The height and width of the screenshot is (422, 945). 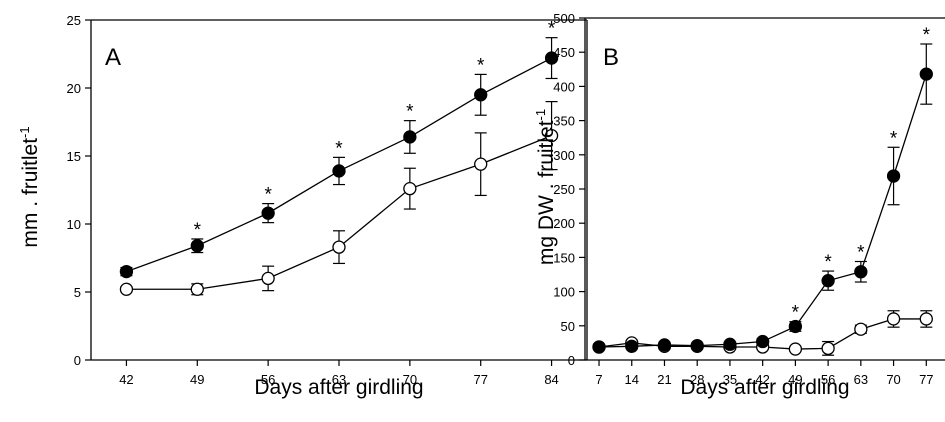 What do you see at coordinates (568, 326) in the screenshot?
I see `y-tick-label: 50` at bounding box center [568, 326].